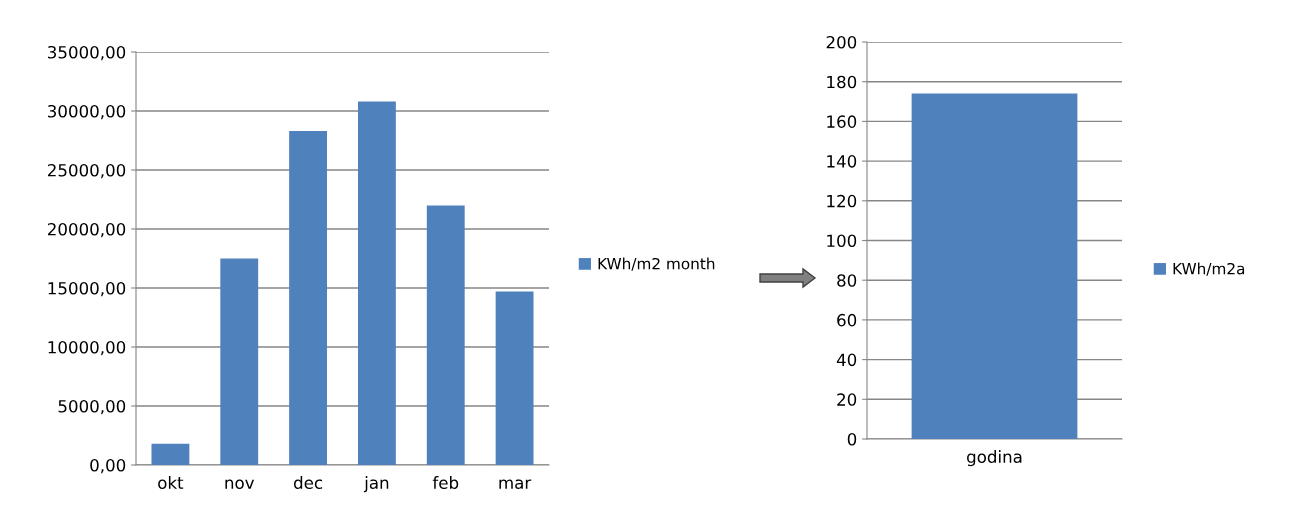  I want to click on x-tick-label: godina, so click(994, 458).